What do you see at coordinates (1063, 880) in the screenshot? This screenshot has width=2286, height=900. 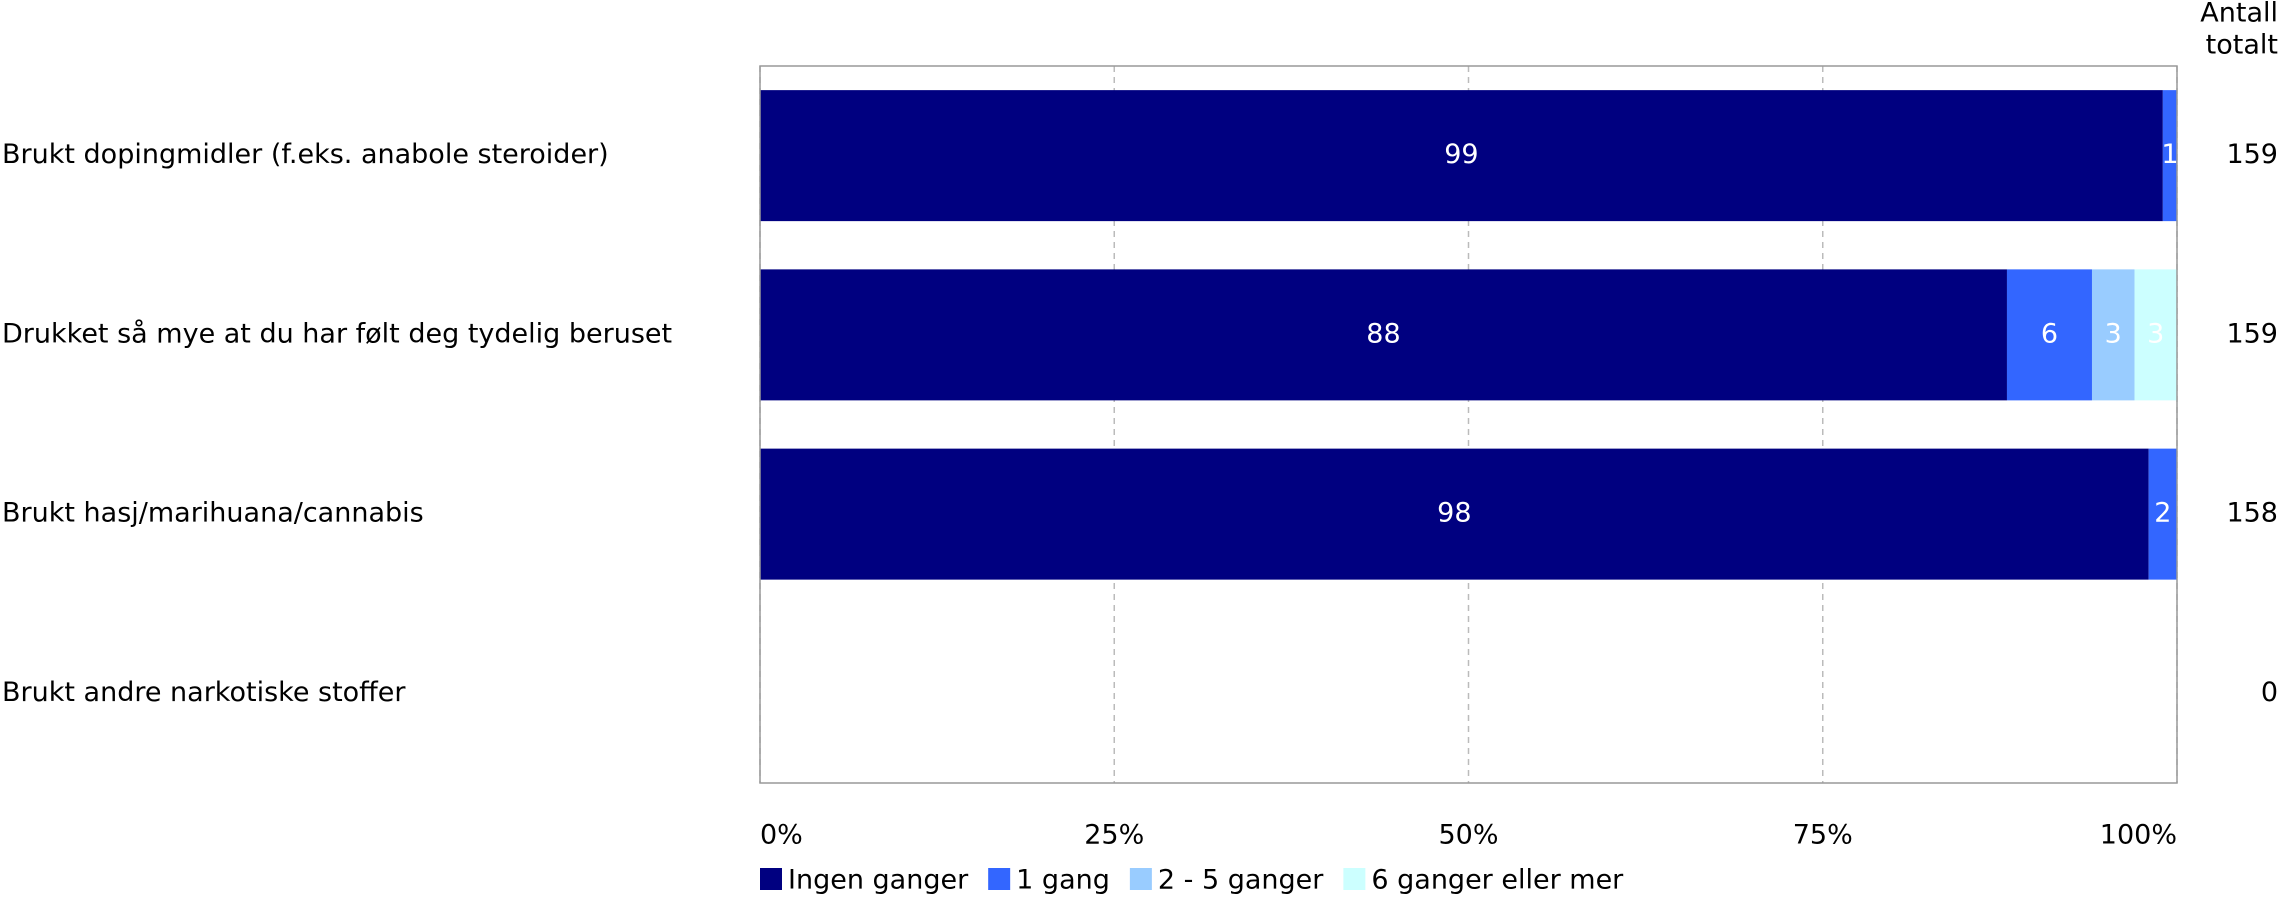 I see `legend-label: 1 gang` at bounding box center [1063, 880].